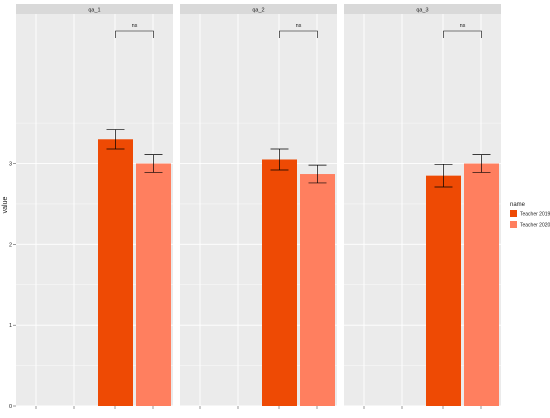  I want to click on bar-qa_2-teacher-2020, so click(317, 290).